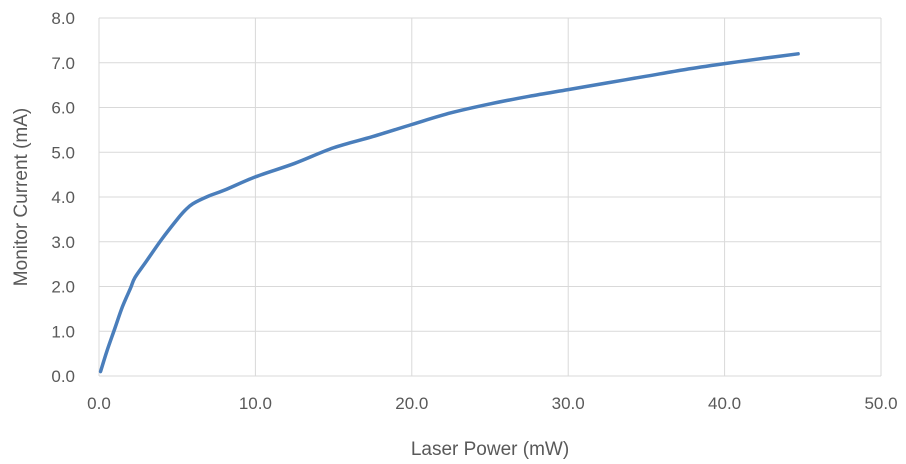 The width and height of the screenshot is (906, 464). What do you see at coordinates (411, 403) in the screenshot?
I see `x-tick-label: 20.0` at bounding box center [411, 403].